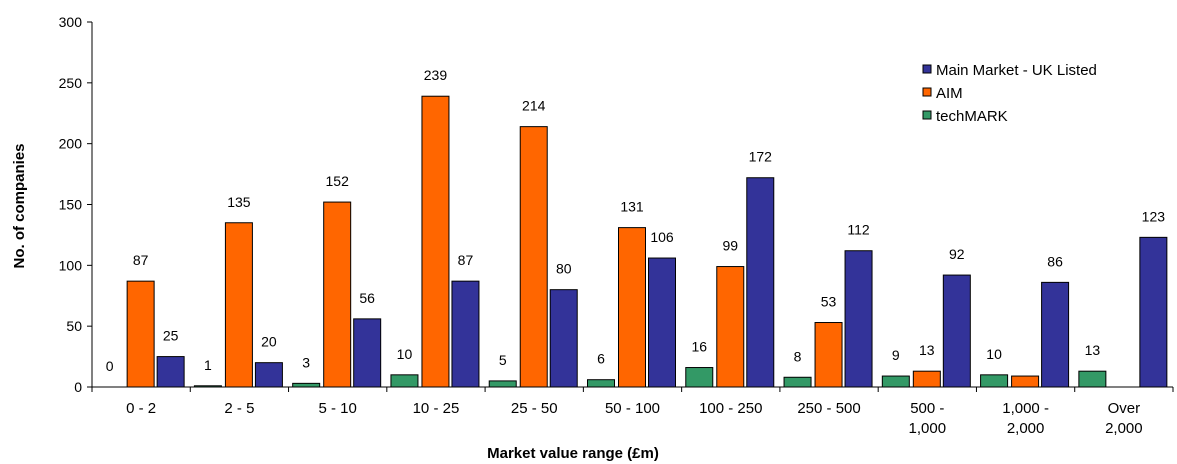 This screenshot has height=464, width=1177. I want to click on data-label: 86, so click(1055, 261).